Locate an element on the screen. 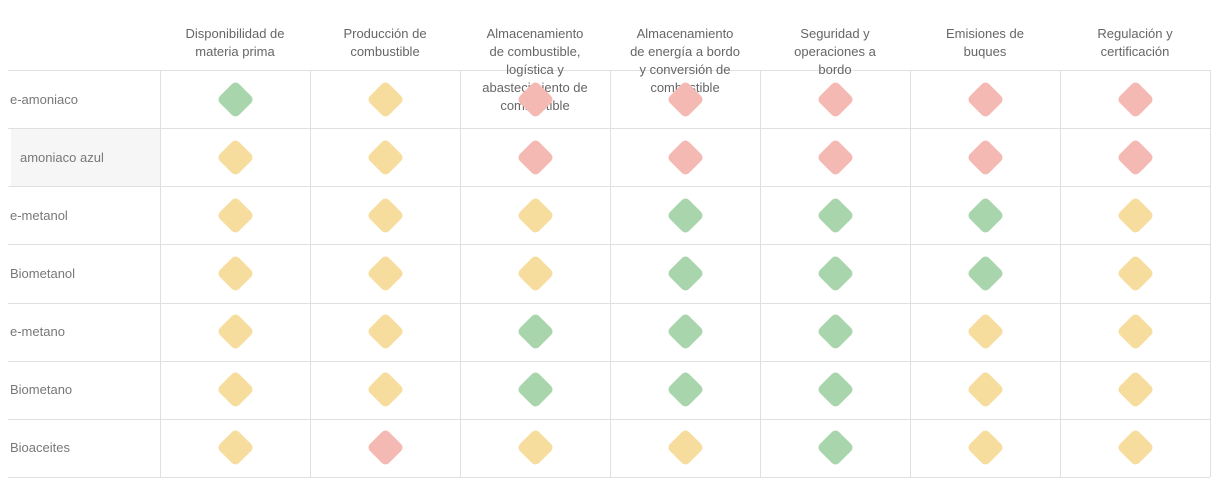  row-label: Biometano is located at coordinates (41, 390).